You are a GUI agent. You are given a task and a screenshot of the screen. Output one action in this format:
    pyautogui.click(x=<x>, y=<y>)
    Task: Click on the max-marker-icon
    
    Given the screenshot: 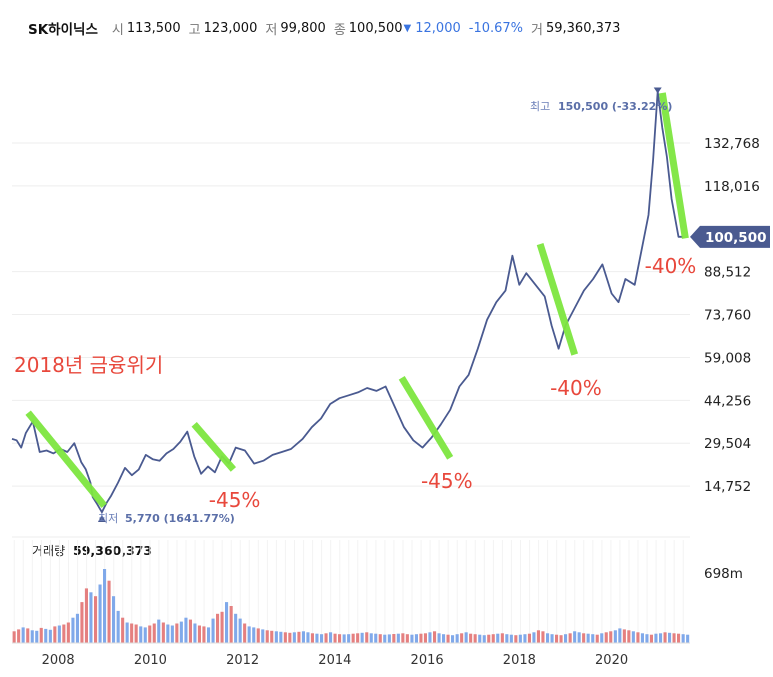 What is the action you would take?
    pyautogui.click(x=657, y=90)
    